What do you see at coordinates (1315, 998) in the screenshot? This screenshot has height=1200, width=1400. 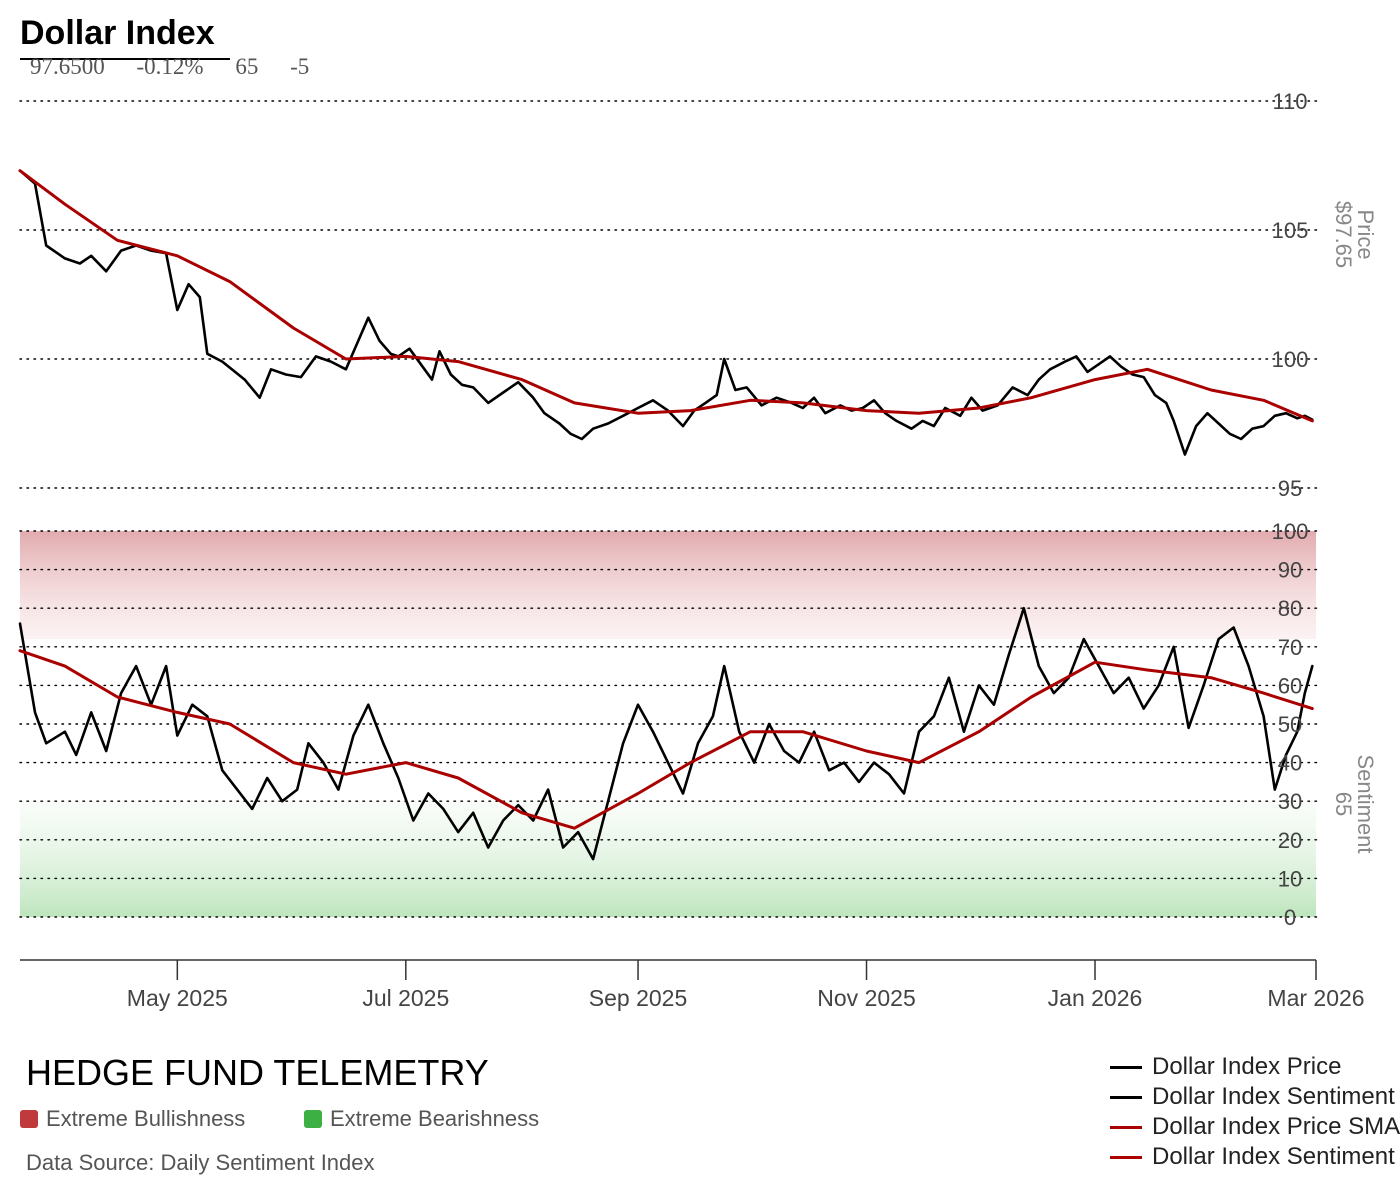 I see `x-tick-label: Mar 2026` at bounding box center [1315, 998].